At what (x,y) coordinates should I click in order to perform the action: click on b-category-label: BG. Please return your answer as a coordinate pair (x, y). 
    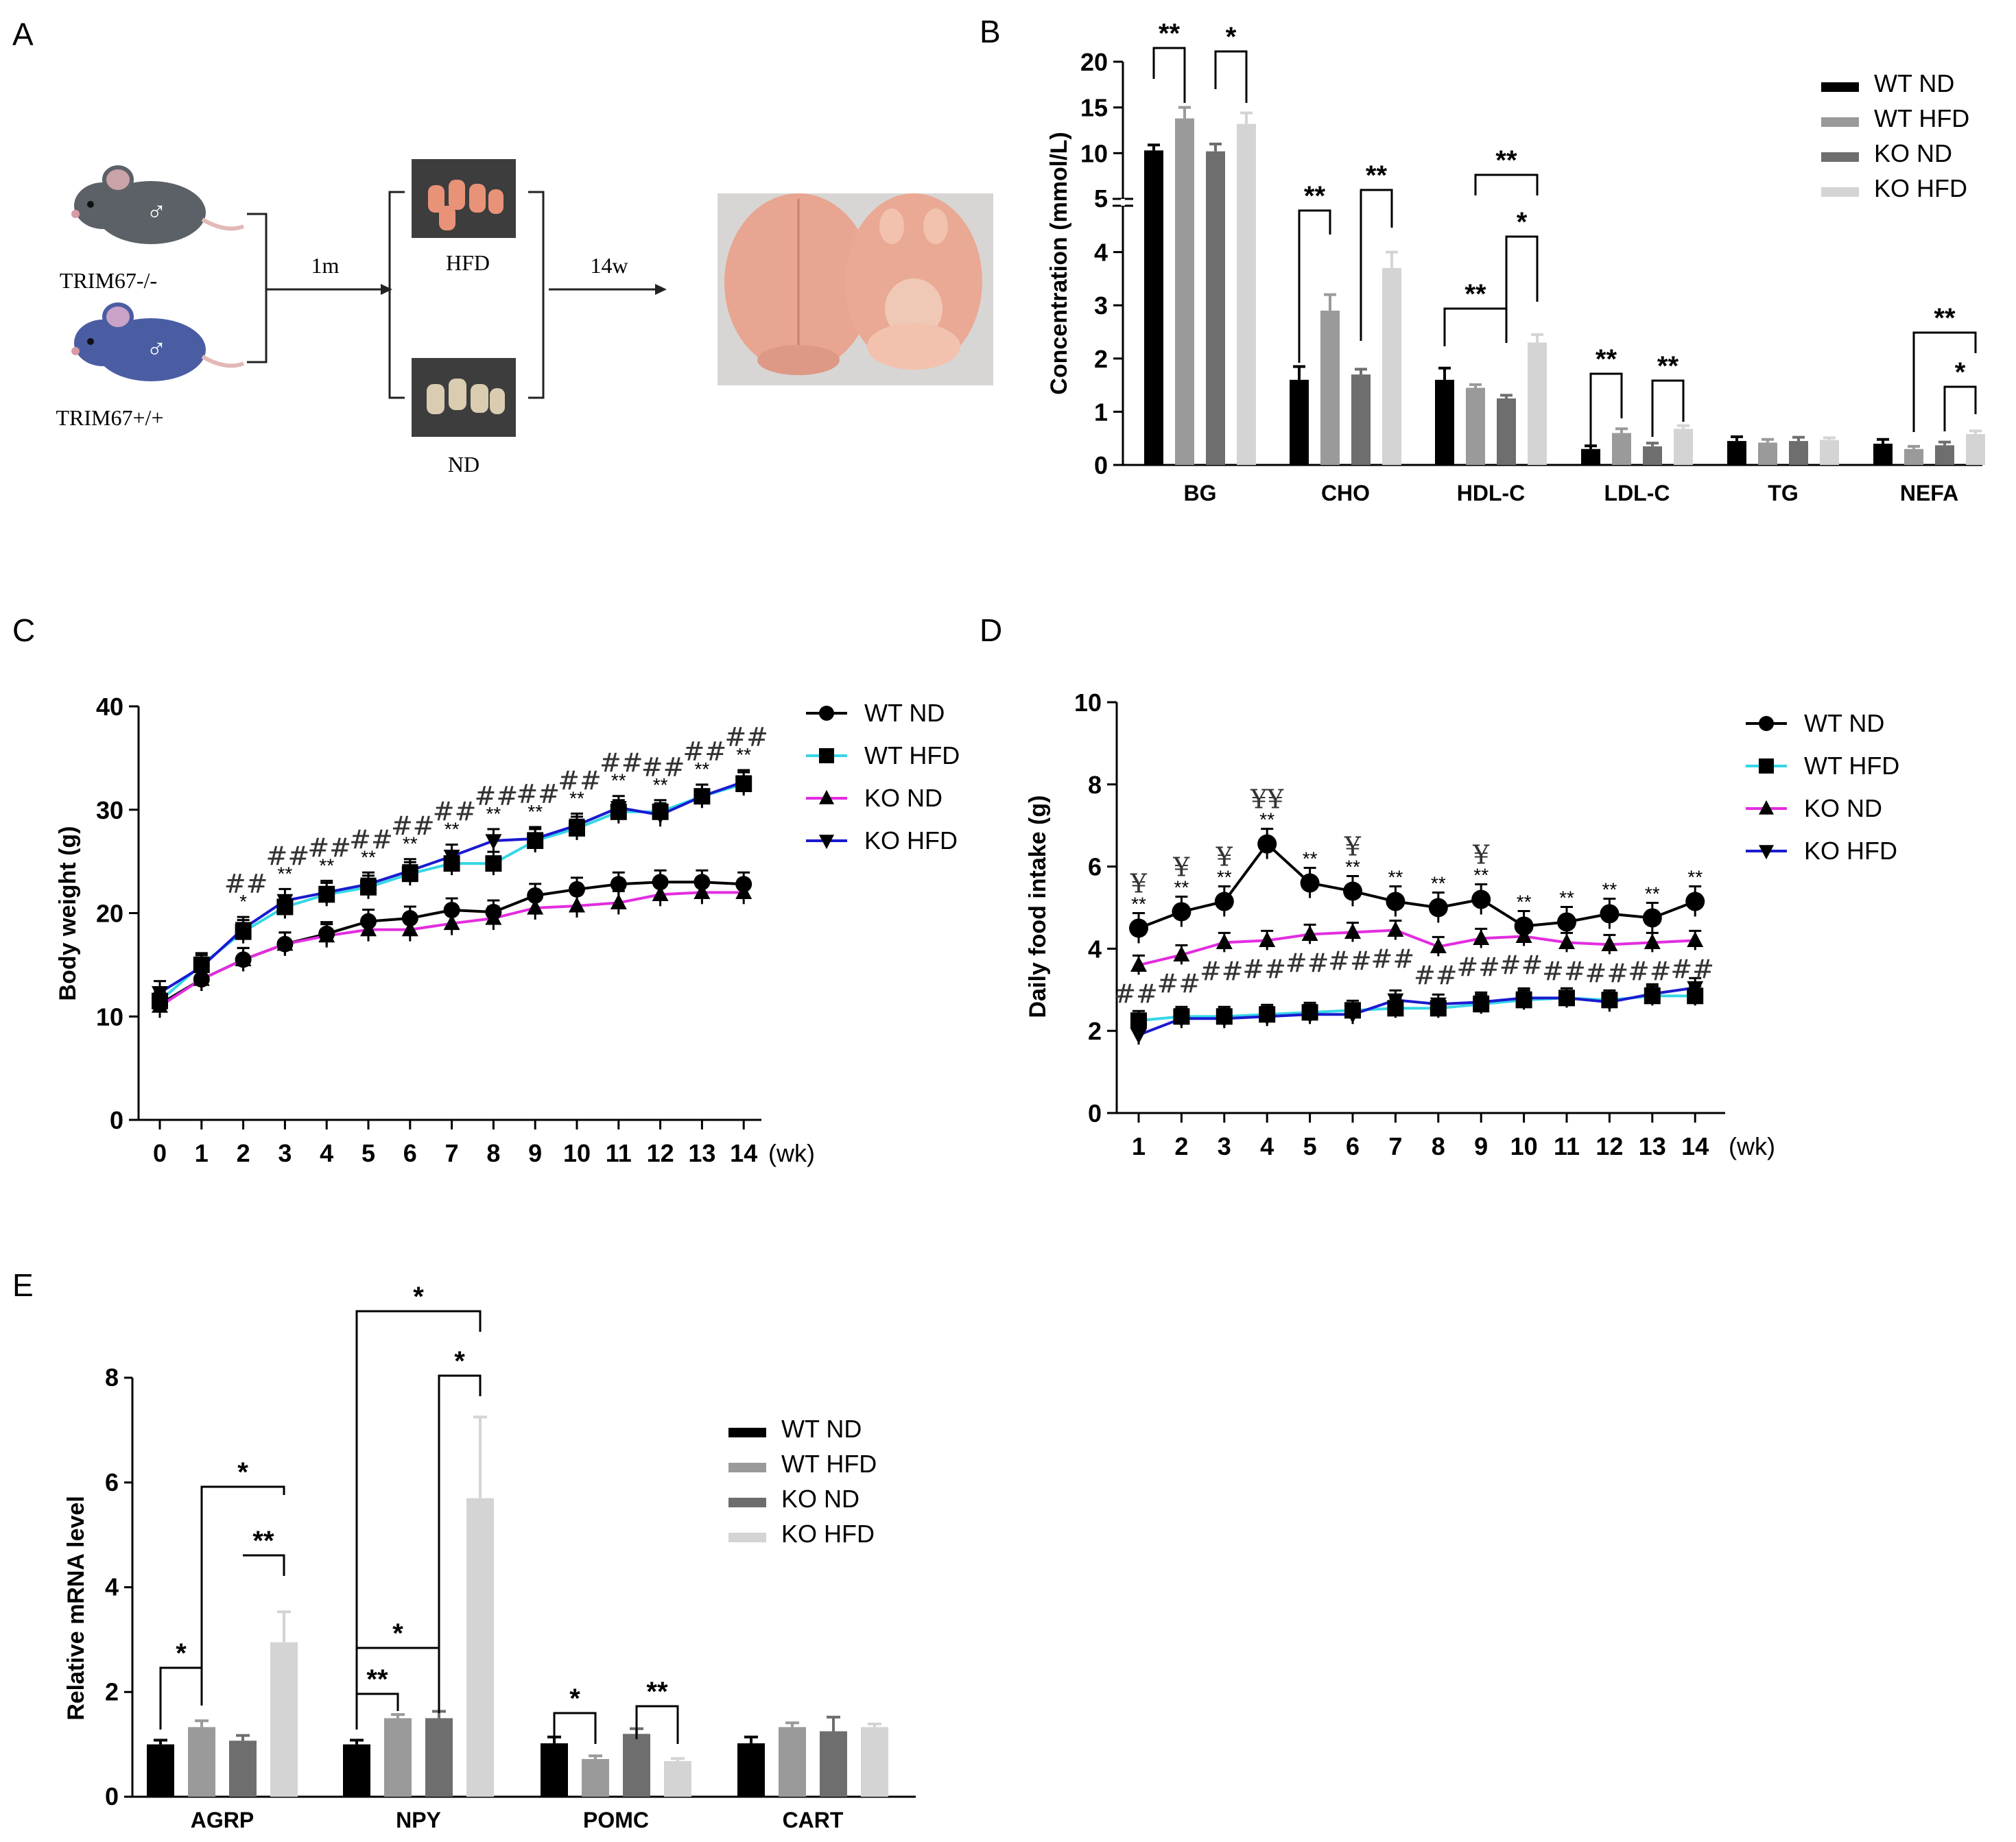
    Looking at the image, I should click on (1200, 493).